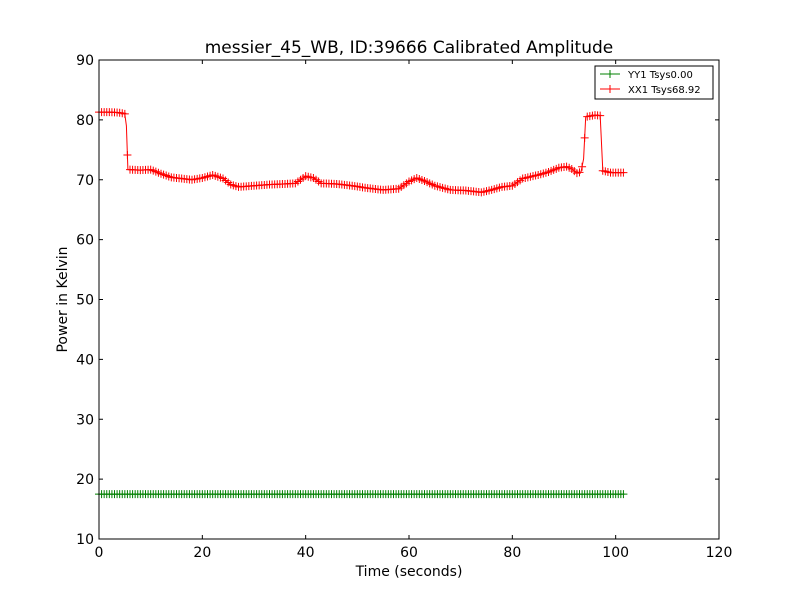 The height and width of the screenshot is (600, 800). What do you see at coordinates (85, 121) in the screenshot?
I see `y-tick-label: 80` at bounding box center [85, 121].